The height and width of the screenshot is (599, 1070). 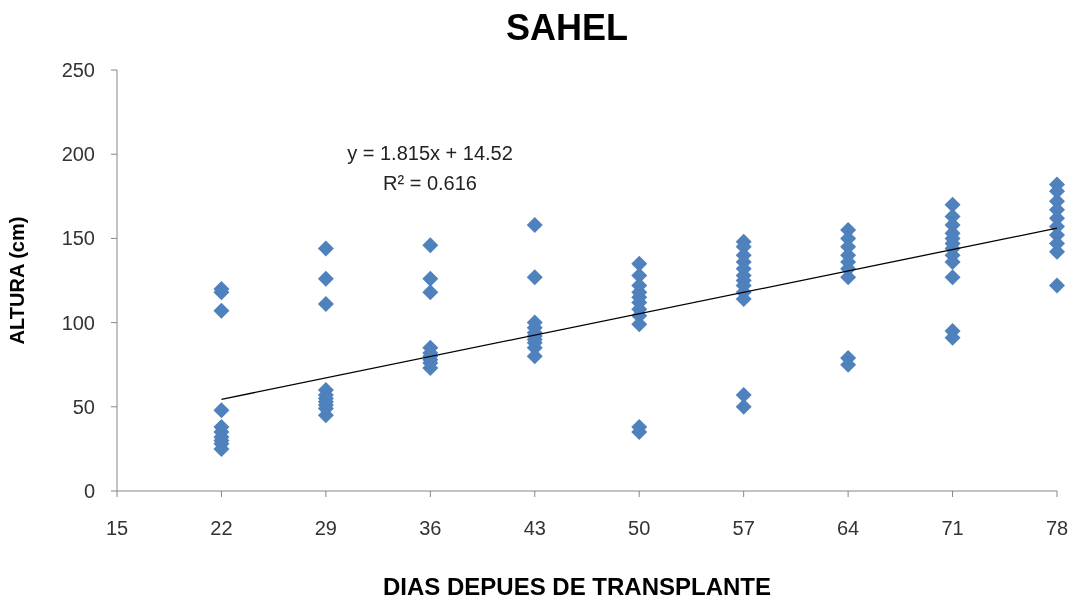 I want to click on x-tick-label: 36, so click(x=430, y=528).